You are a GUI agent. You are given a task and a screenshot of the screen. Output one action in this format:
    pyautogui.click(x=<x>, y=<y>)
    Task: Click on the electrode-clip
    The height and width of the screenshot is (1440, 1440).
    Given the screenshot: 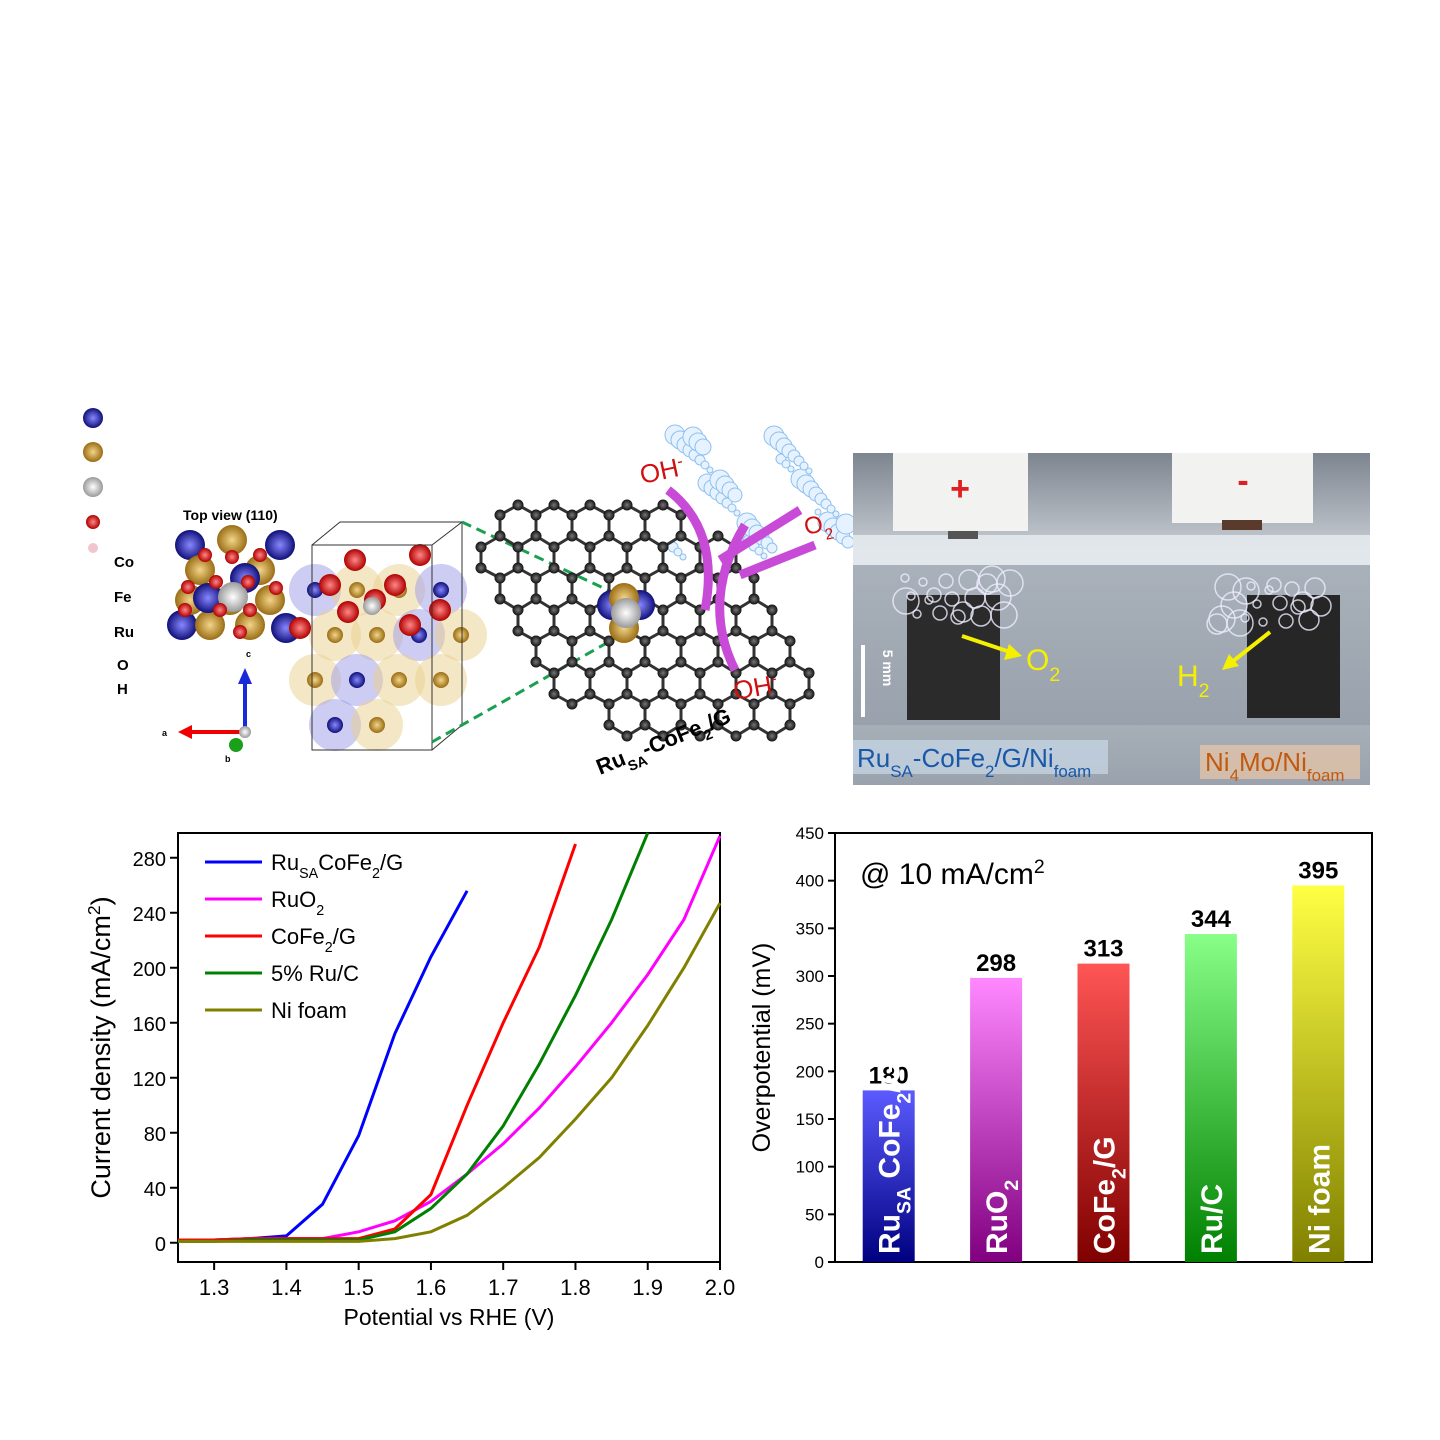 What is the action you would take?
    pyautogui.click(x=1242, y=525)
    